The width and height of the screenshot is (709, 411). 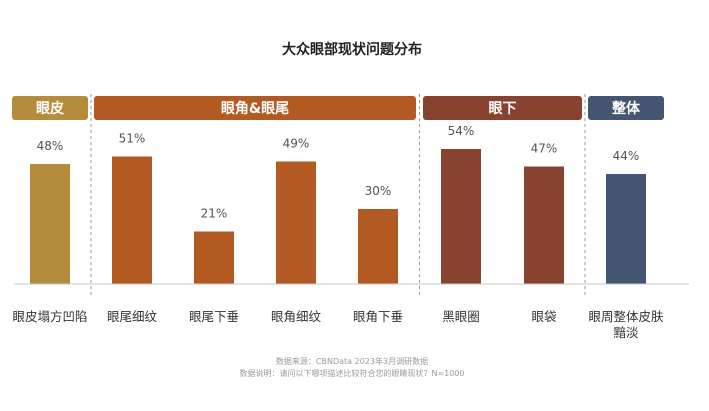 What do you see at coordinates (461, 316) in the screenshot?
I see `category-label-6: 黑眼圈` at bounding box center [461, 316].